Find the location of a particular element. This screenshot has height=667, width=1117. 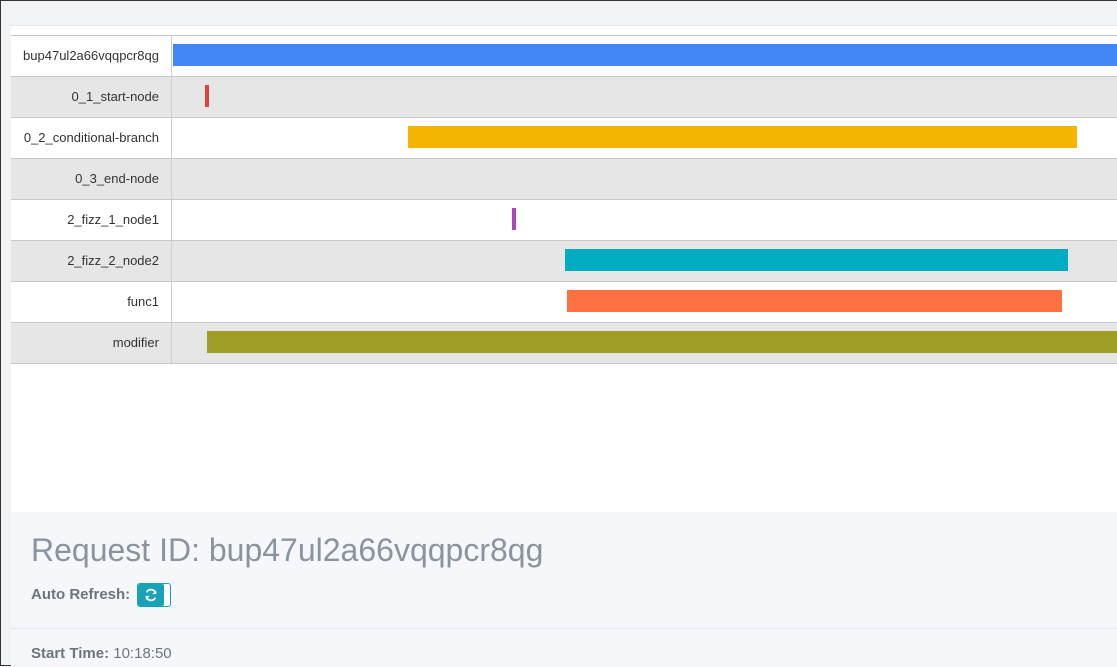

timeline-row: modifier is located at coordinates (564, 343).